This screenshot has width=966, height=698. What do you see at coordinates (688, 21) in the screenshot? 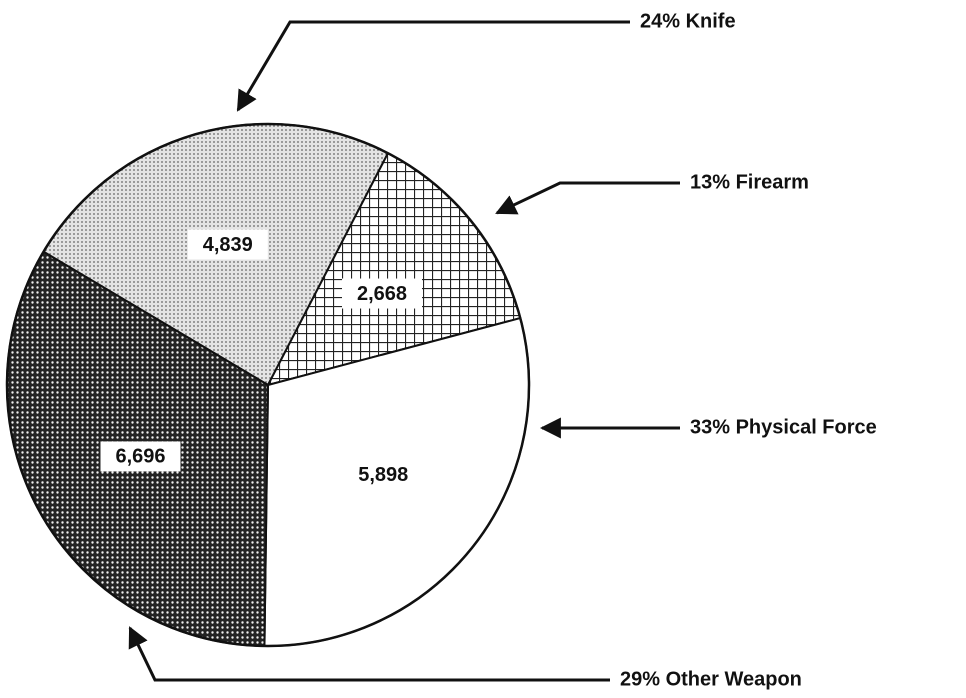
I see `slice-label: 24% Knife` at bounding box center [688, 21].